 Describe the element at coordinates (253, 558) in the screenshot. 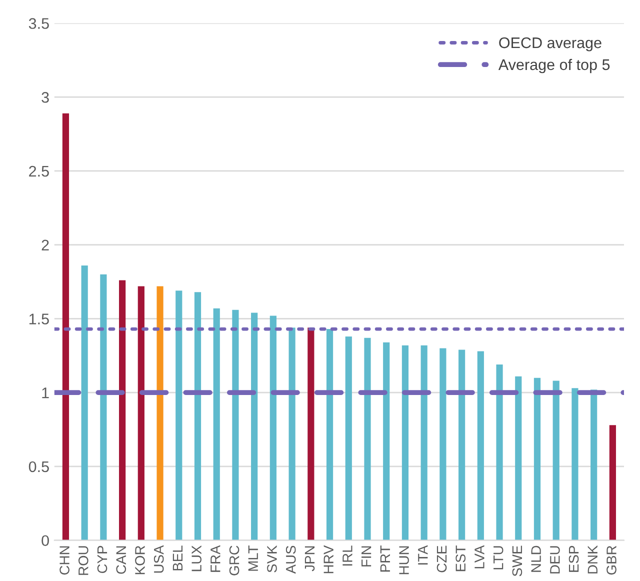

I see `x-tick-label: MLT` at that location.